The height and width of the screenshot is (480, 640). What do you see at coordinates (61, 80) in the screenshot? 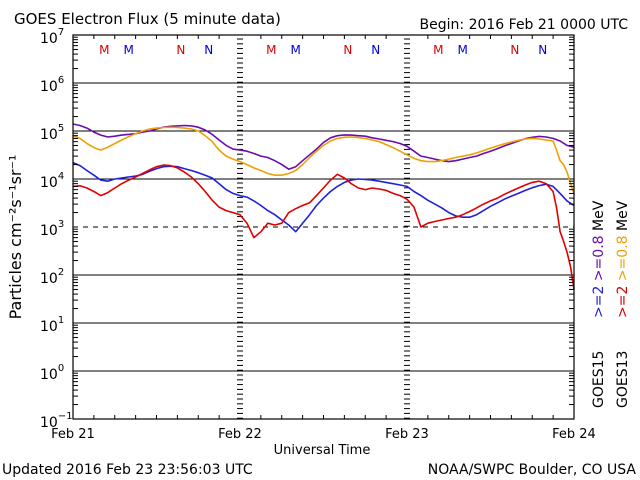
I see `y-tick-exponent: 6` at bounding box center [61, 80].